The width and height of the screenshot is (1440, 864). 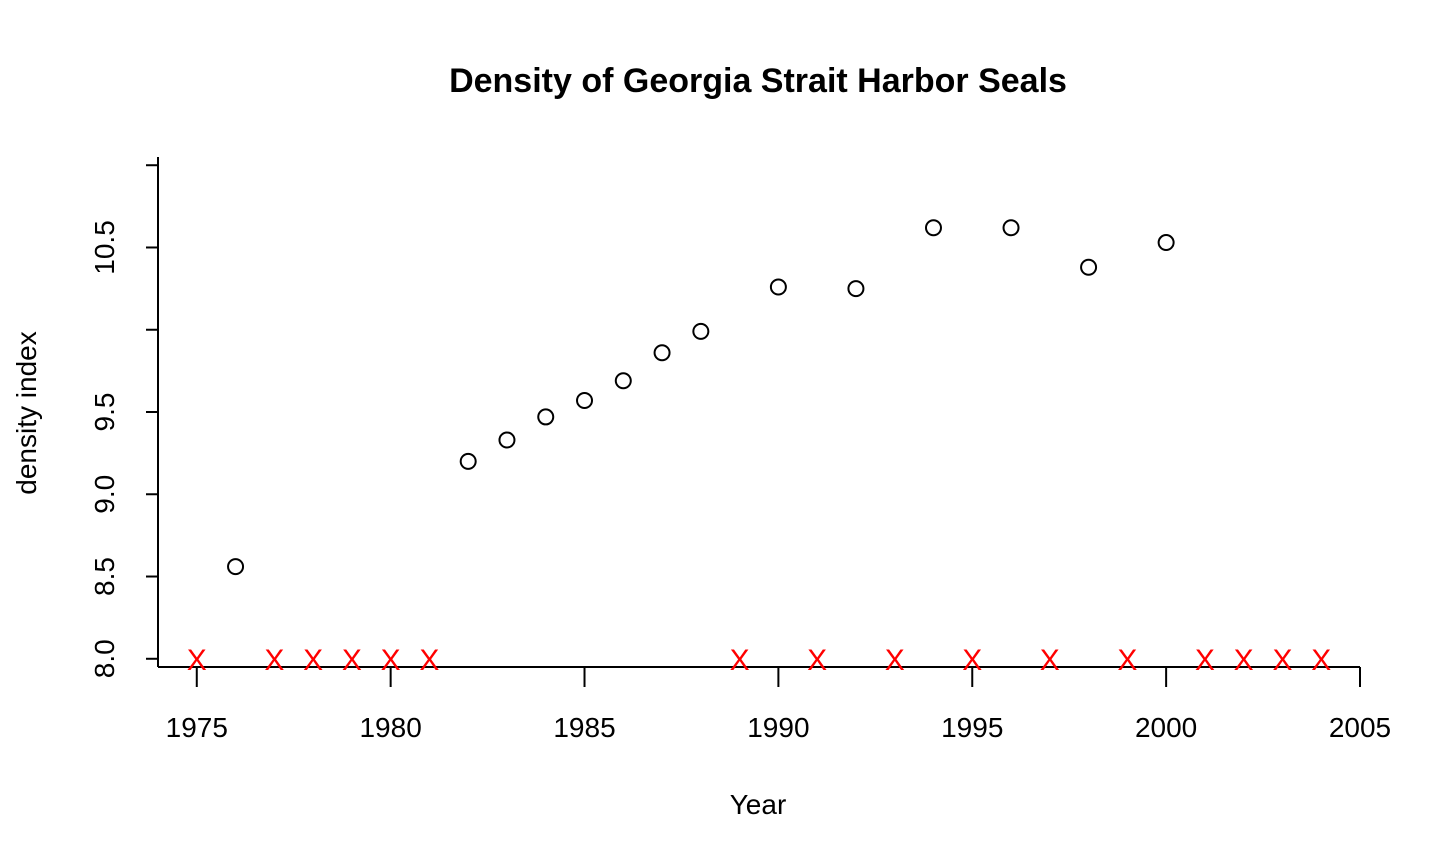 I want to click on x-tick-label: 1975, so click(x=197, y=727).